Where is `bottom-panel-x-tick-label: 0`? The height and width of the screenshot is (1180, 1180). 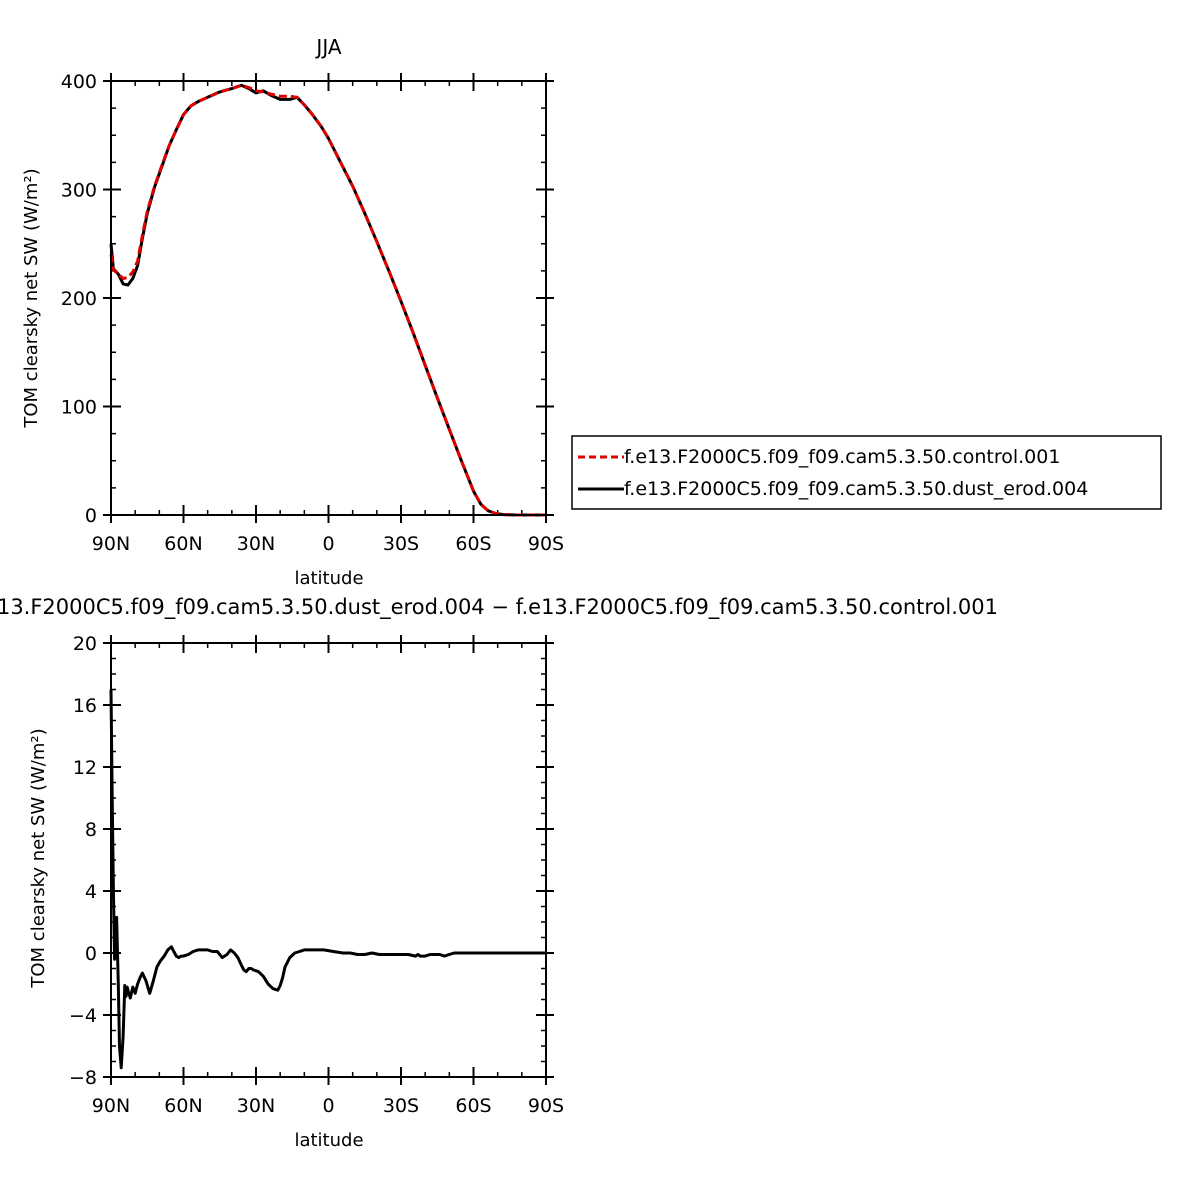 bottom-panel-x-tick-label: 0 is located at coordinates (328, 1106).